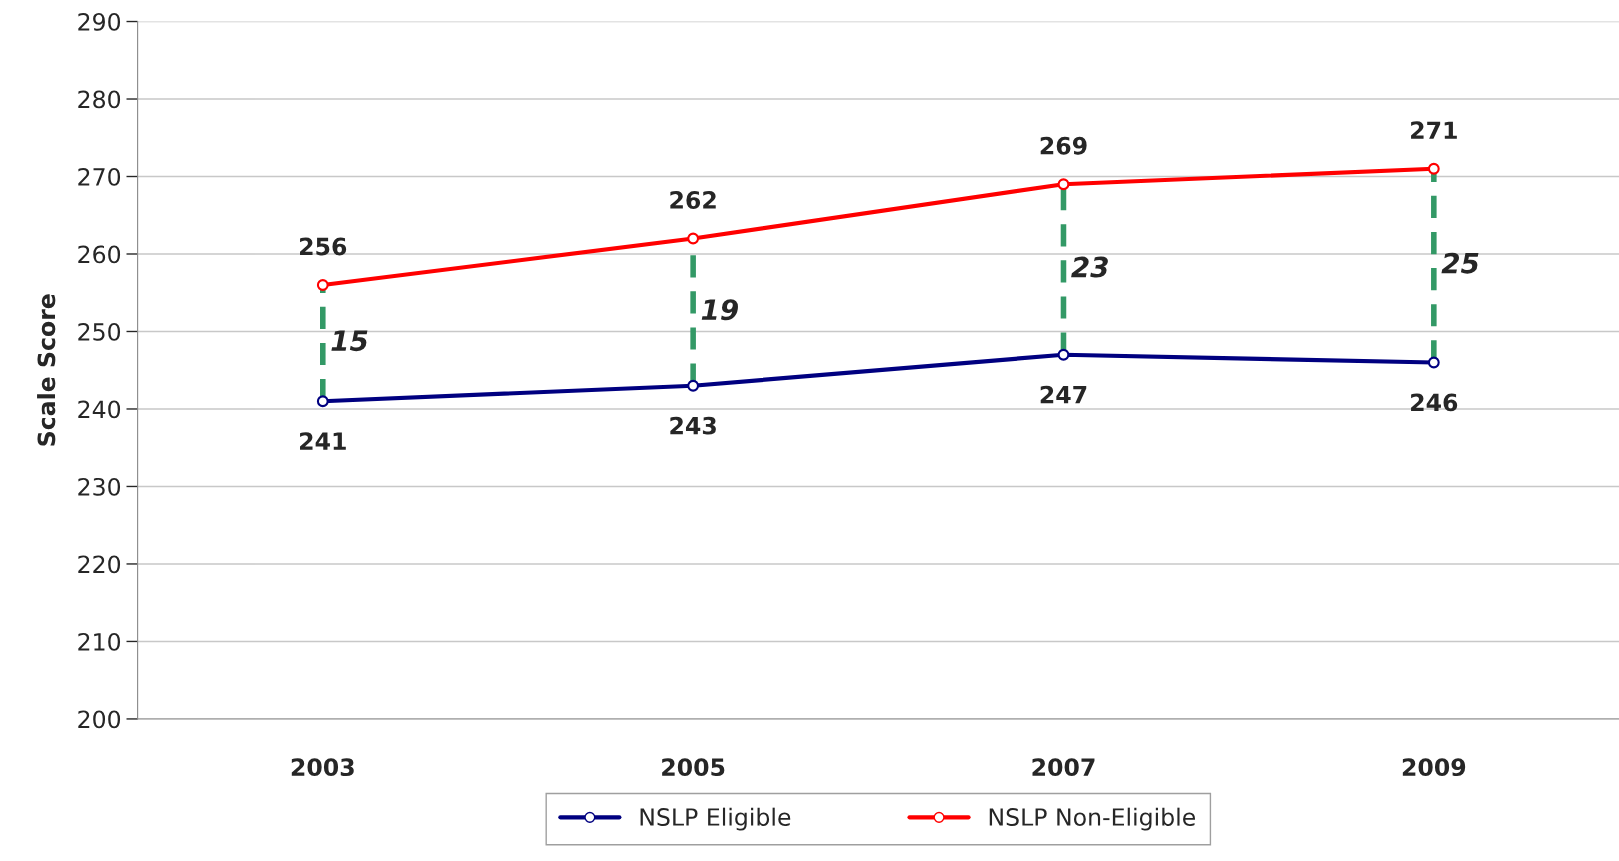 The width and height of the screenshot is (1619, 861). Describe the element at coordinates (1434, 130) in the screenshot. I see `data-label: 271` at that location.